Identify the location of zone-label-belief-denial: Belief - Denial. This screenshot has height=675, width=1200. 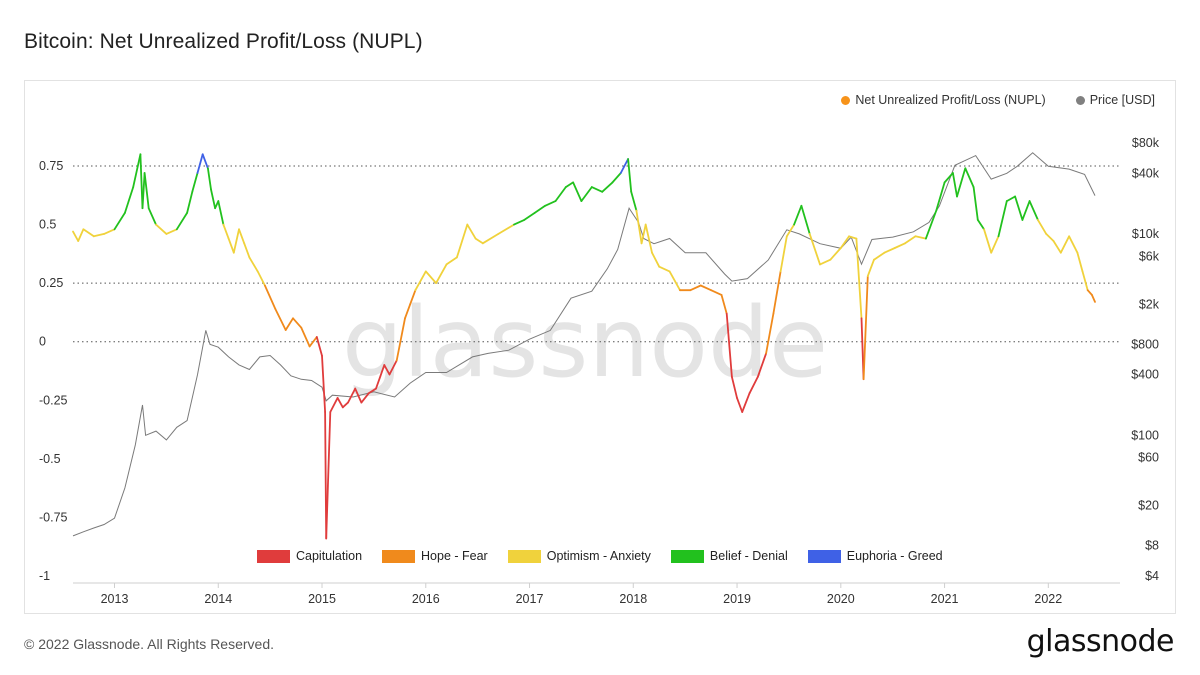
(748, 556).